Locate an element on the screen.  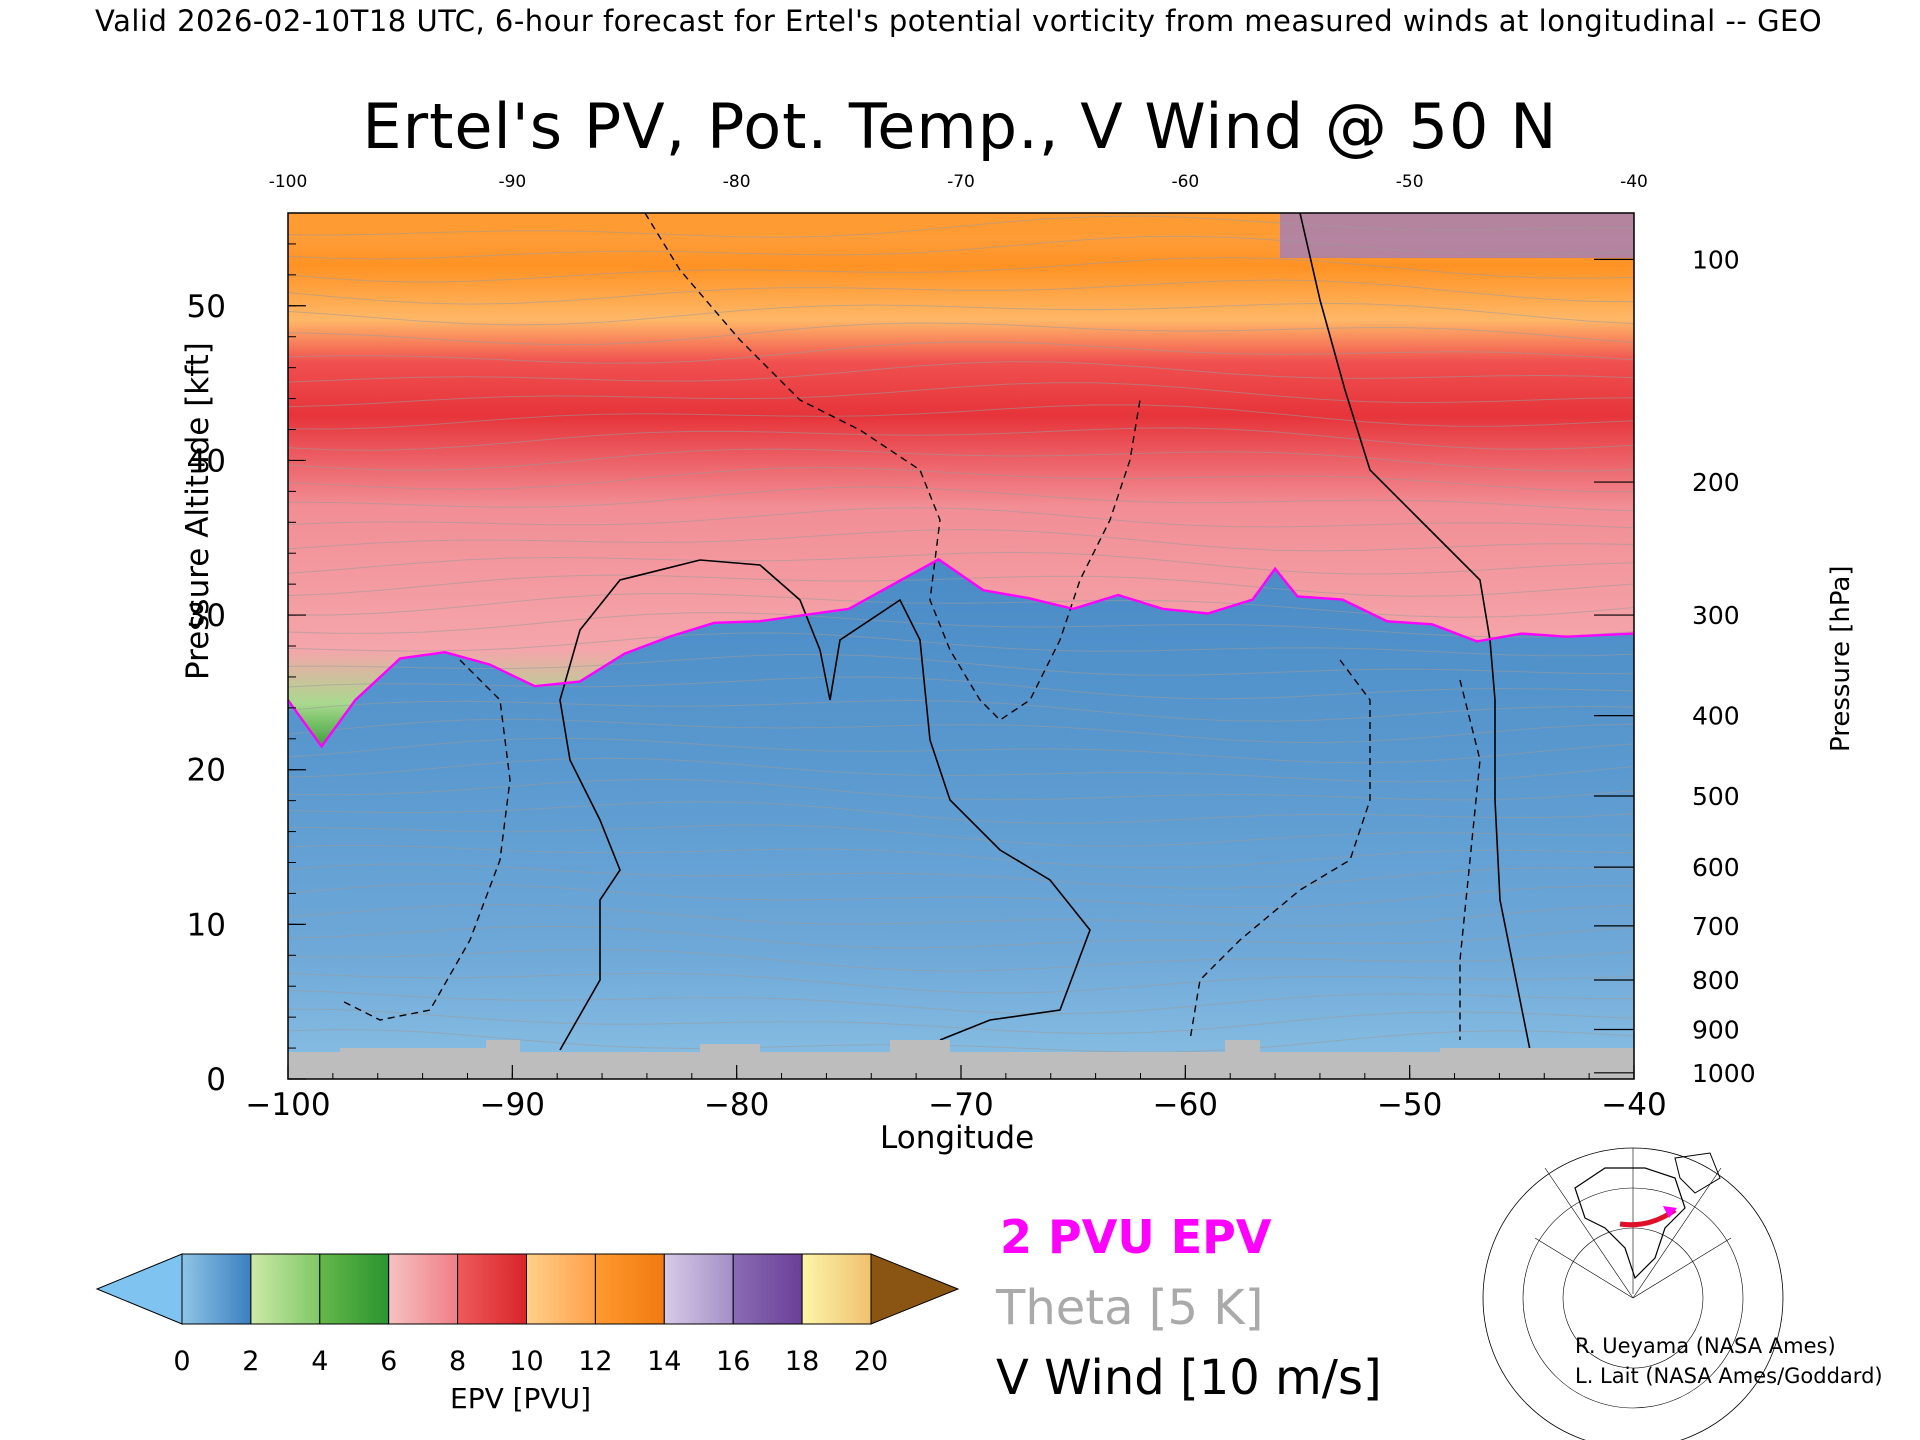
credit-line-1: R. Ueyama (NASA Ames) is located at coordinates (1705, 1346).